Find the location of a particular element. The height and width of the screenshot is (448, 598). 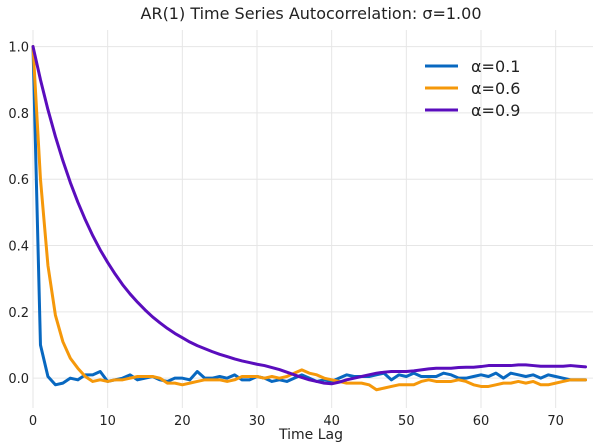

y-tick-label: 0.2 is located at coordinates (18, 313).